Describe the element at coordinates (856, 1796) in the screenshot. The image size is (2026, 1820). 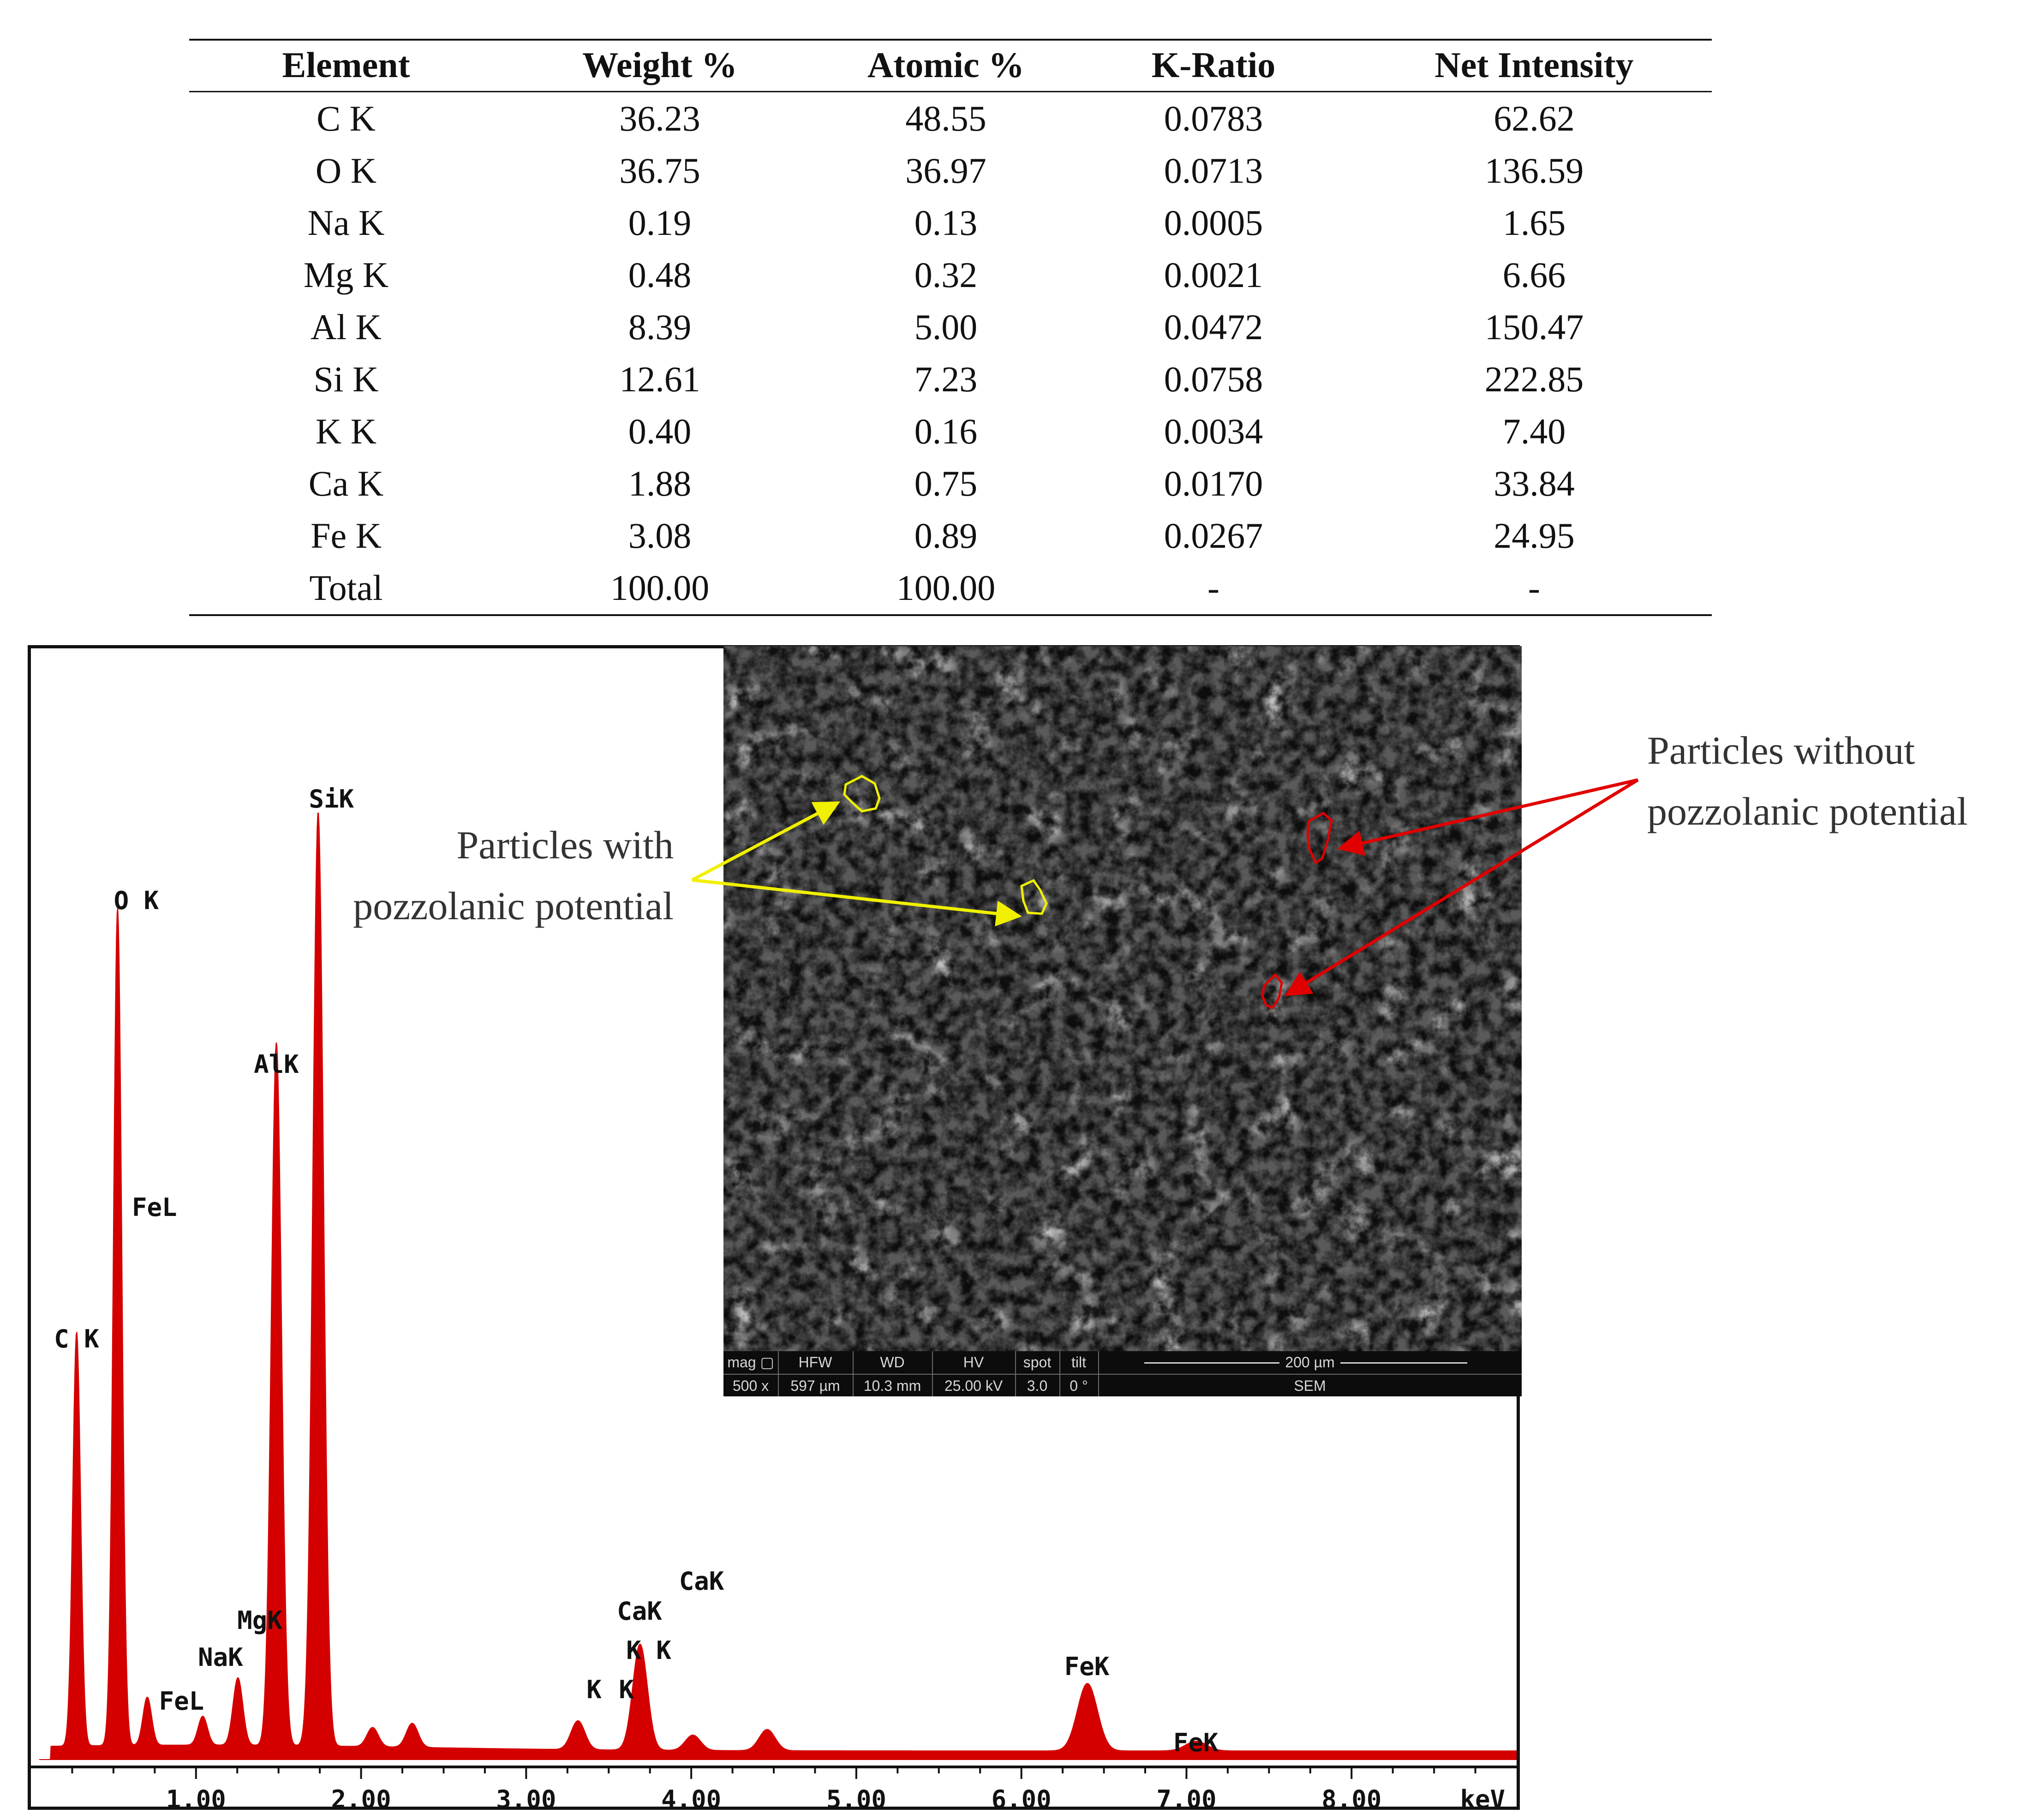
I see `x-tick-label: 5.00` at that location.